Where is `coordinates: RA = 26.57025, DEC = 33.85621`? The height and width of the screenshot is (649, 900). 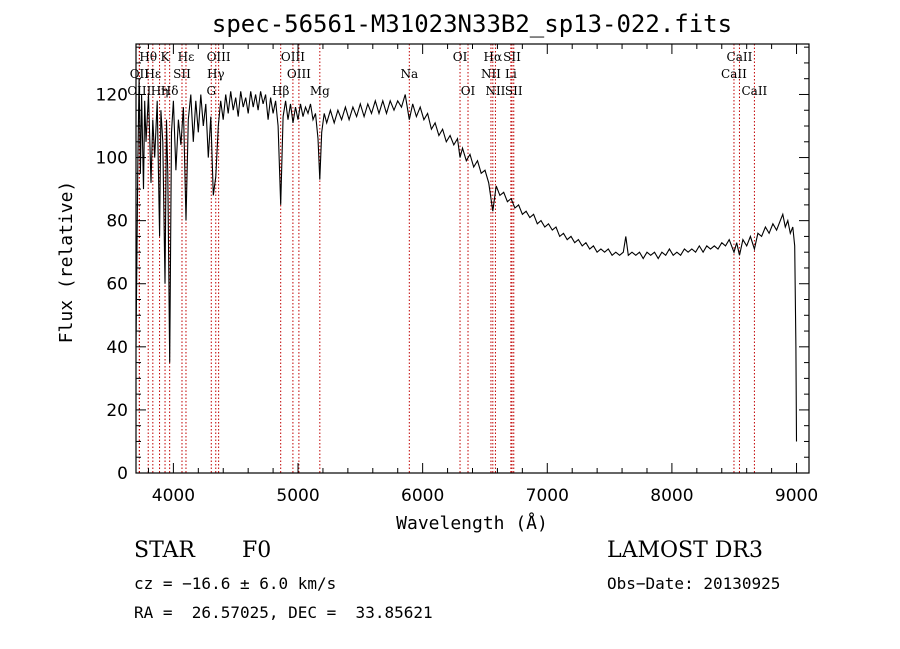
coordinates: RA = 26.57025, DEC = 33.85621 is located at coordinates (283, 612).